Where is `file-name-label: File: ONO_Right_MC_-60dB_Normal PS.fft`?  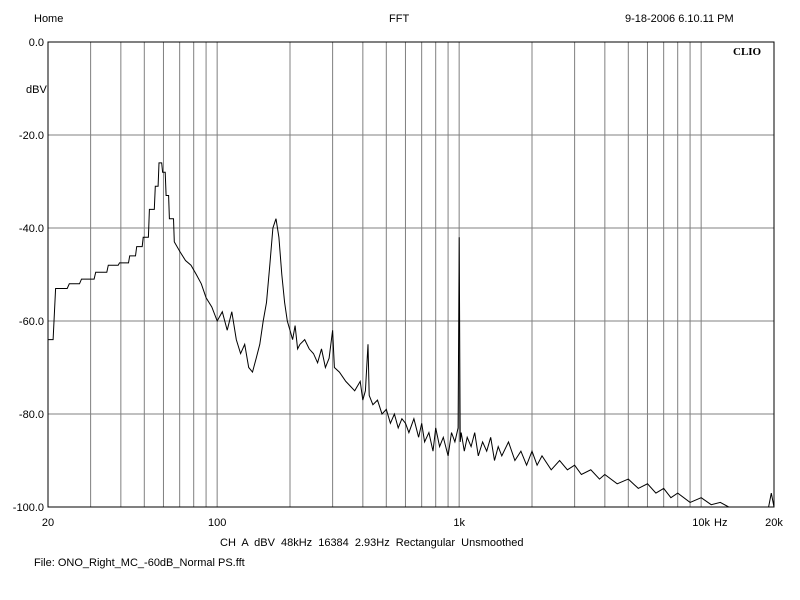
file-name-label: File: ONO_Right_MC_-60dB_Normal PS.fft is located at coordinates (139, 563).